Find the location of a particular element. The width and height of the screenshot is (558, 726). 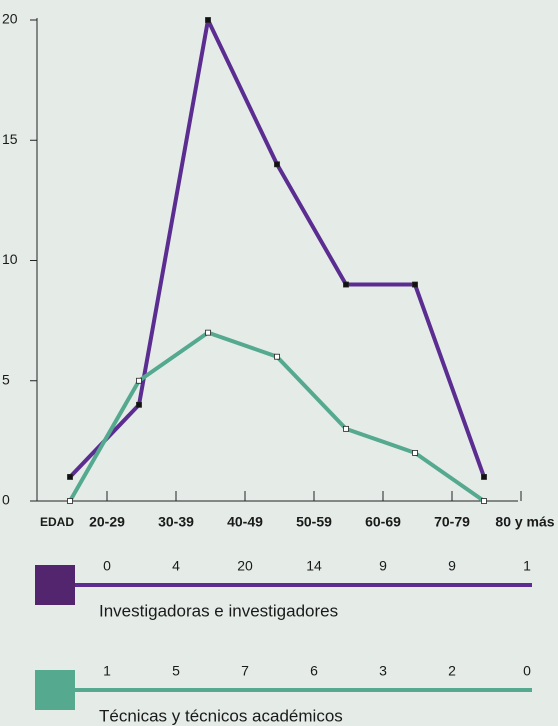

x-tick-label: 40-49 is located at coordinates (245, 522).